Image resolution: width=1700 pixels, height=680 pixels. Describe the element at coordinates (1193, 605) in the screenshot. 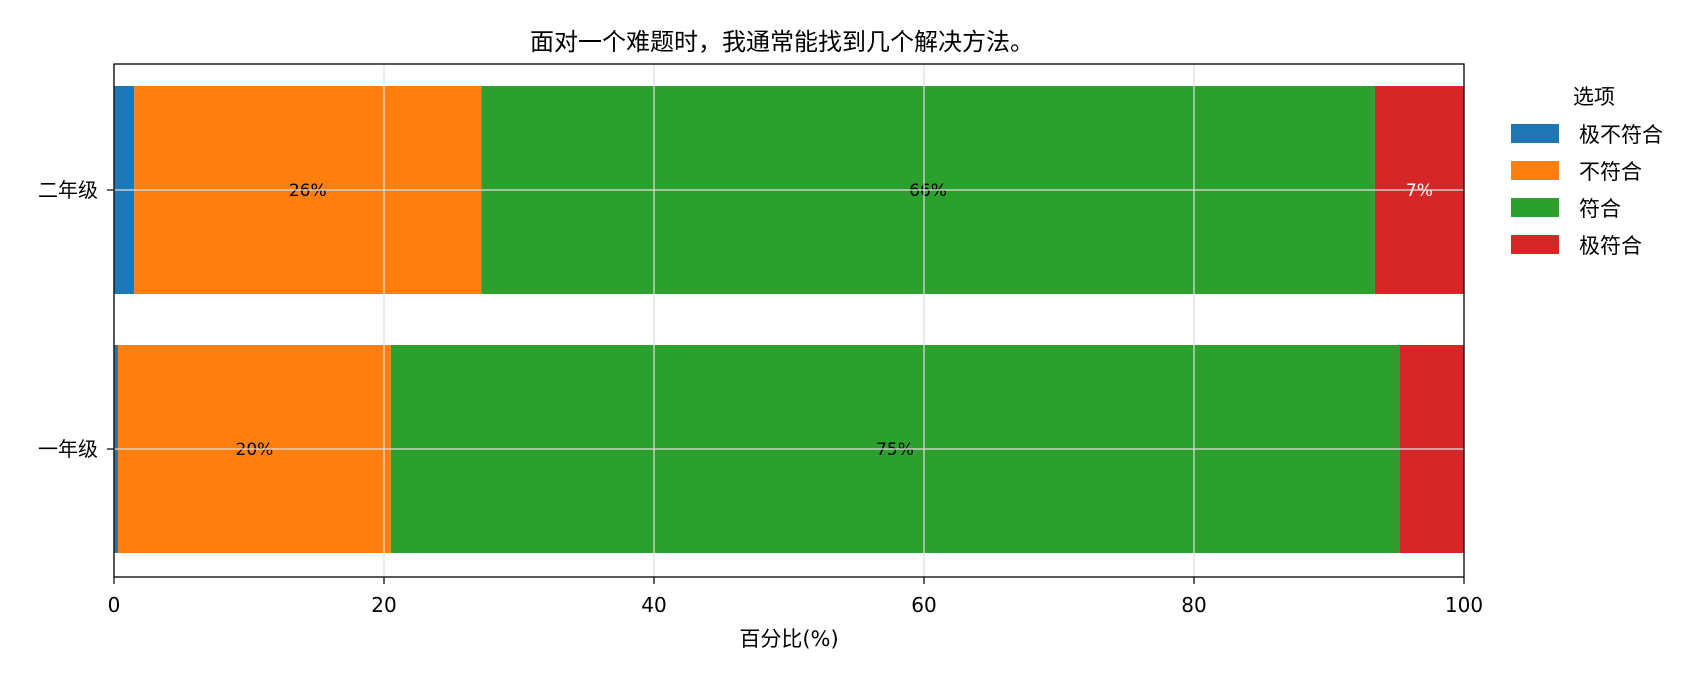

I see `x-tick-label: 80` at that location.